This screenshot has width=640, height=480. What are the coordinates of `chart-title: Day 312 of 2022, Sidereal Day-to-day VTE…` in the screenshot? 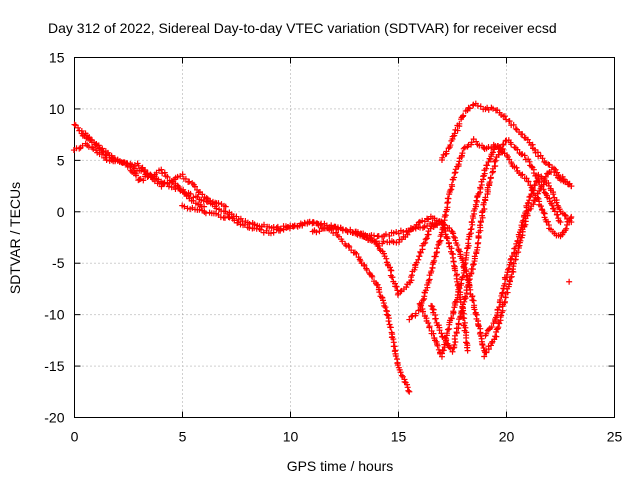 It's located at (302, 28).